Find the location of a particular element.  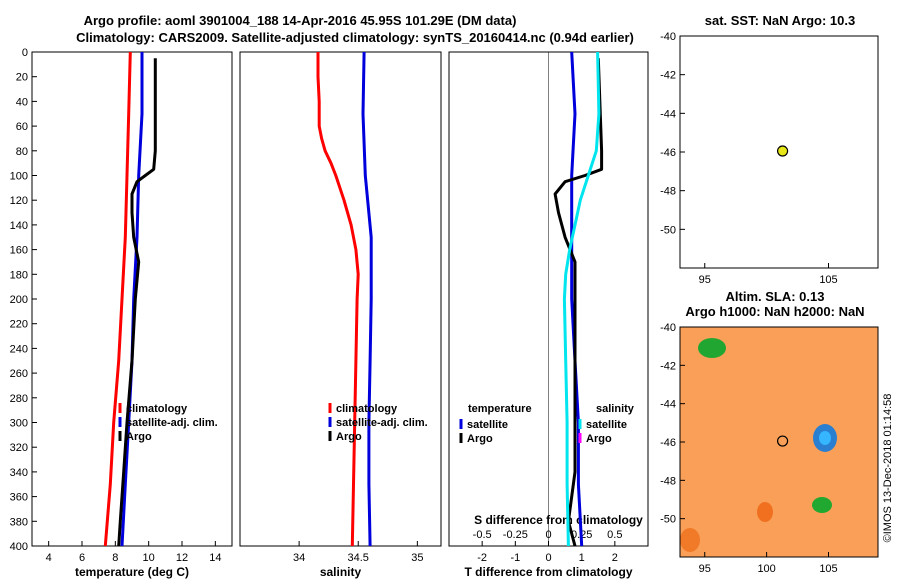

x-tick-label: 10 is located at coordinates (149, 558).